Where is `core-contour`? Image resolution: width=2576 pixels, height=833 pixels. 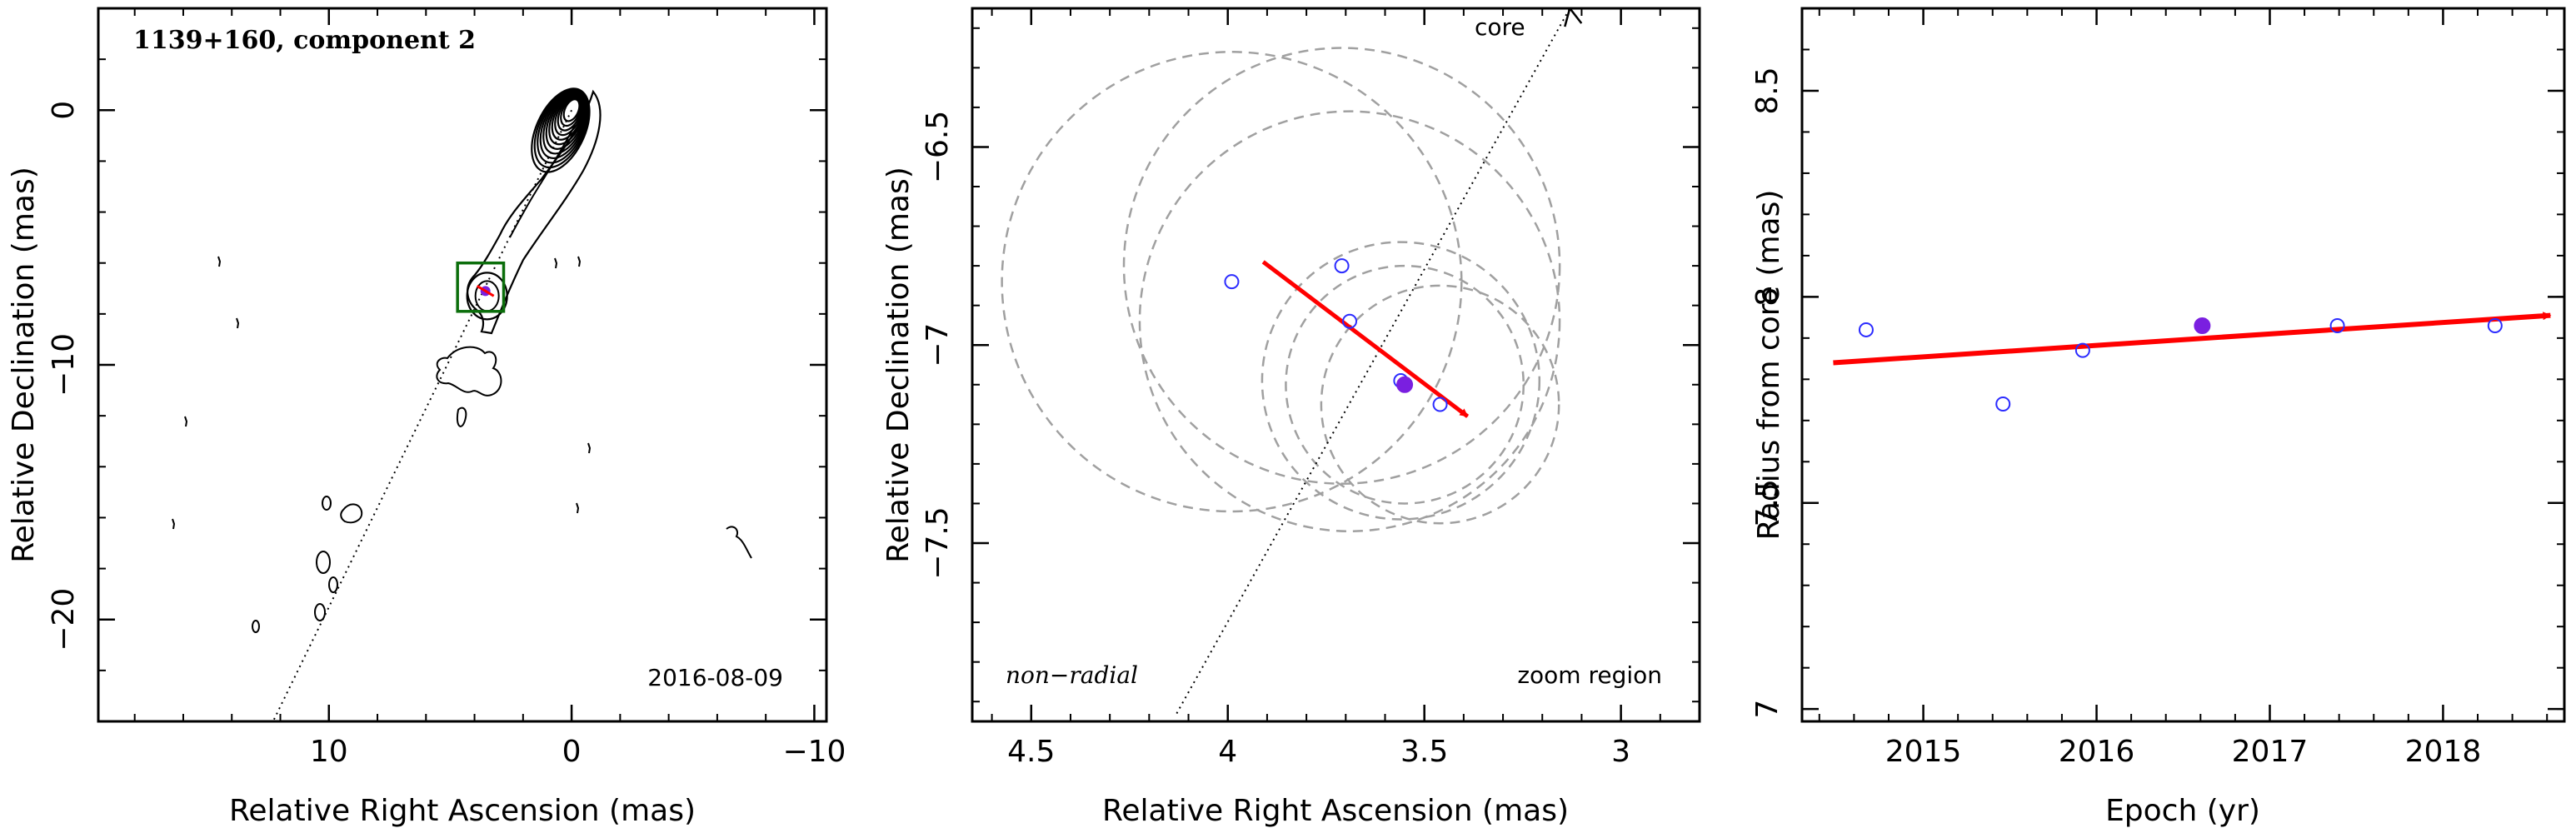 core-contour is located at coordinates (561, 130).